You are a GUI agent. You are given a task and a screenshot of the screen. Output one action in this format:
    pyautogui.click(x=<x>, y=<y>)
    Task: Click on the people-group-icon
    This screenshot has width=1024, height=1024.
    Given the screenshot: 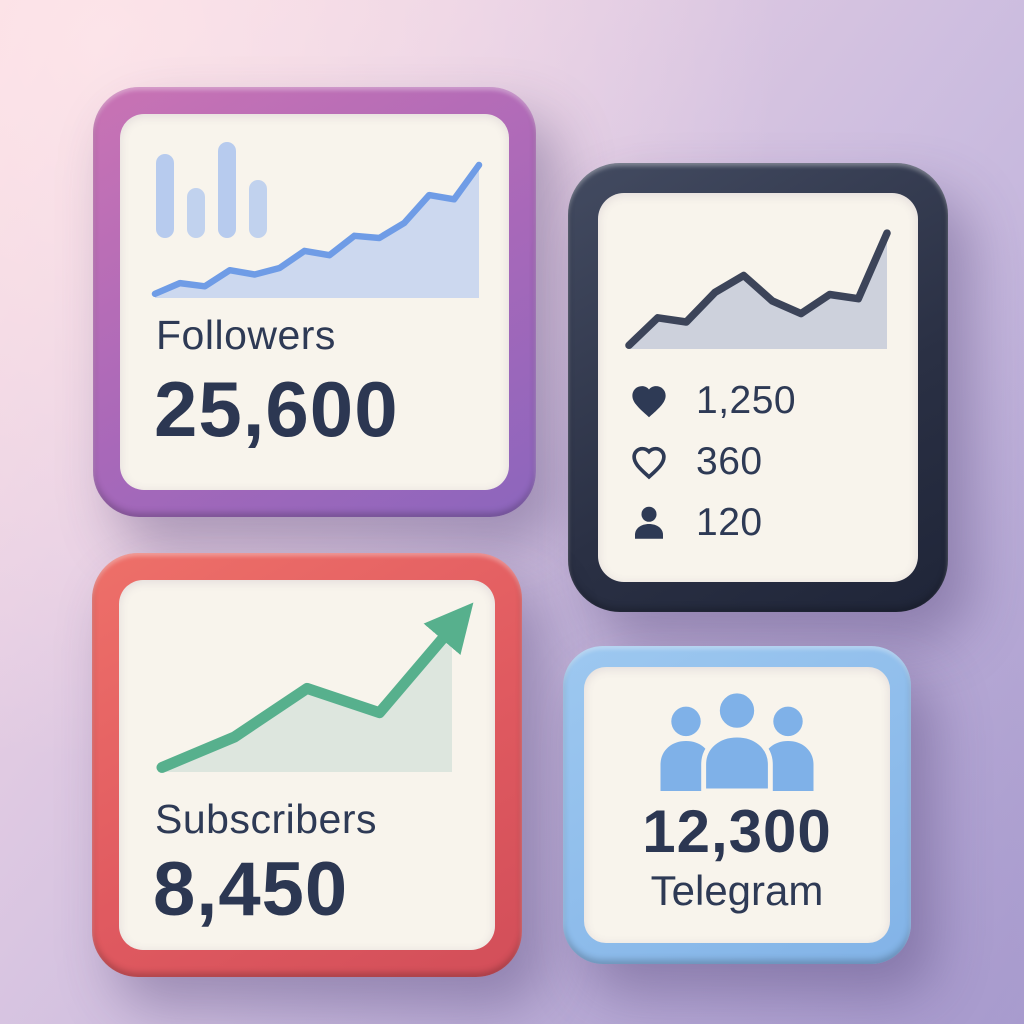 What is the action you would take?
    pyautogui.click(x=737, y=740)
    